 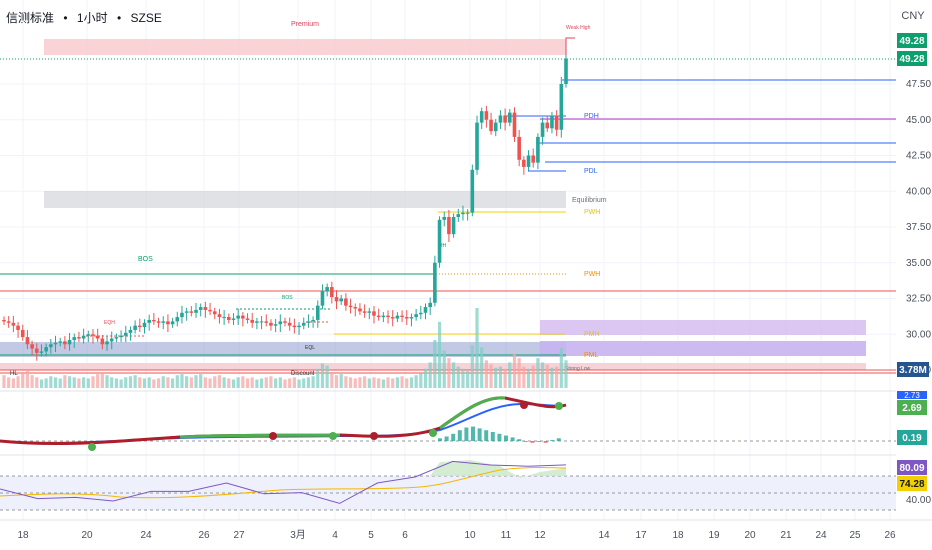 I want to click on time-axis: 18 20 24 26 27 3月 4 5 6 10 11 12 14 17 18 19 20 21 24 25 26, so click(x=456, y=535).